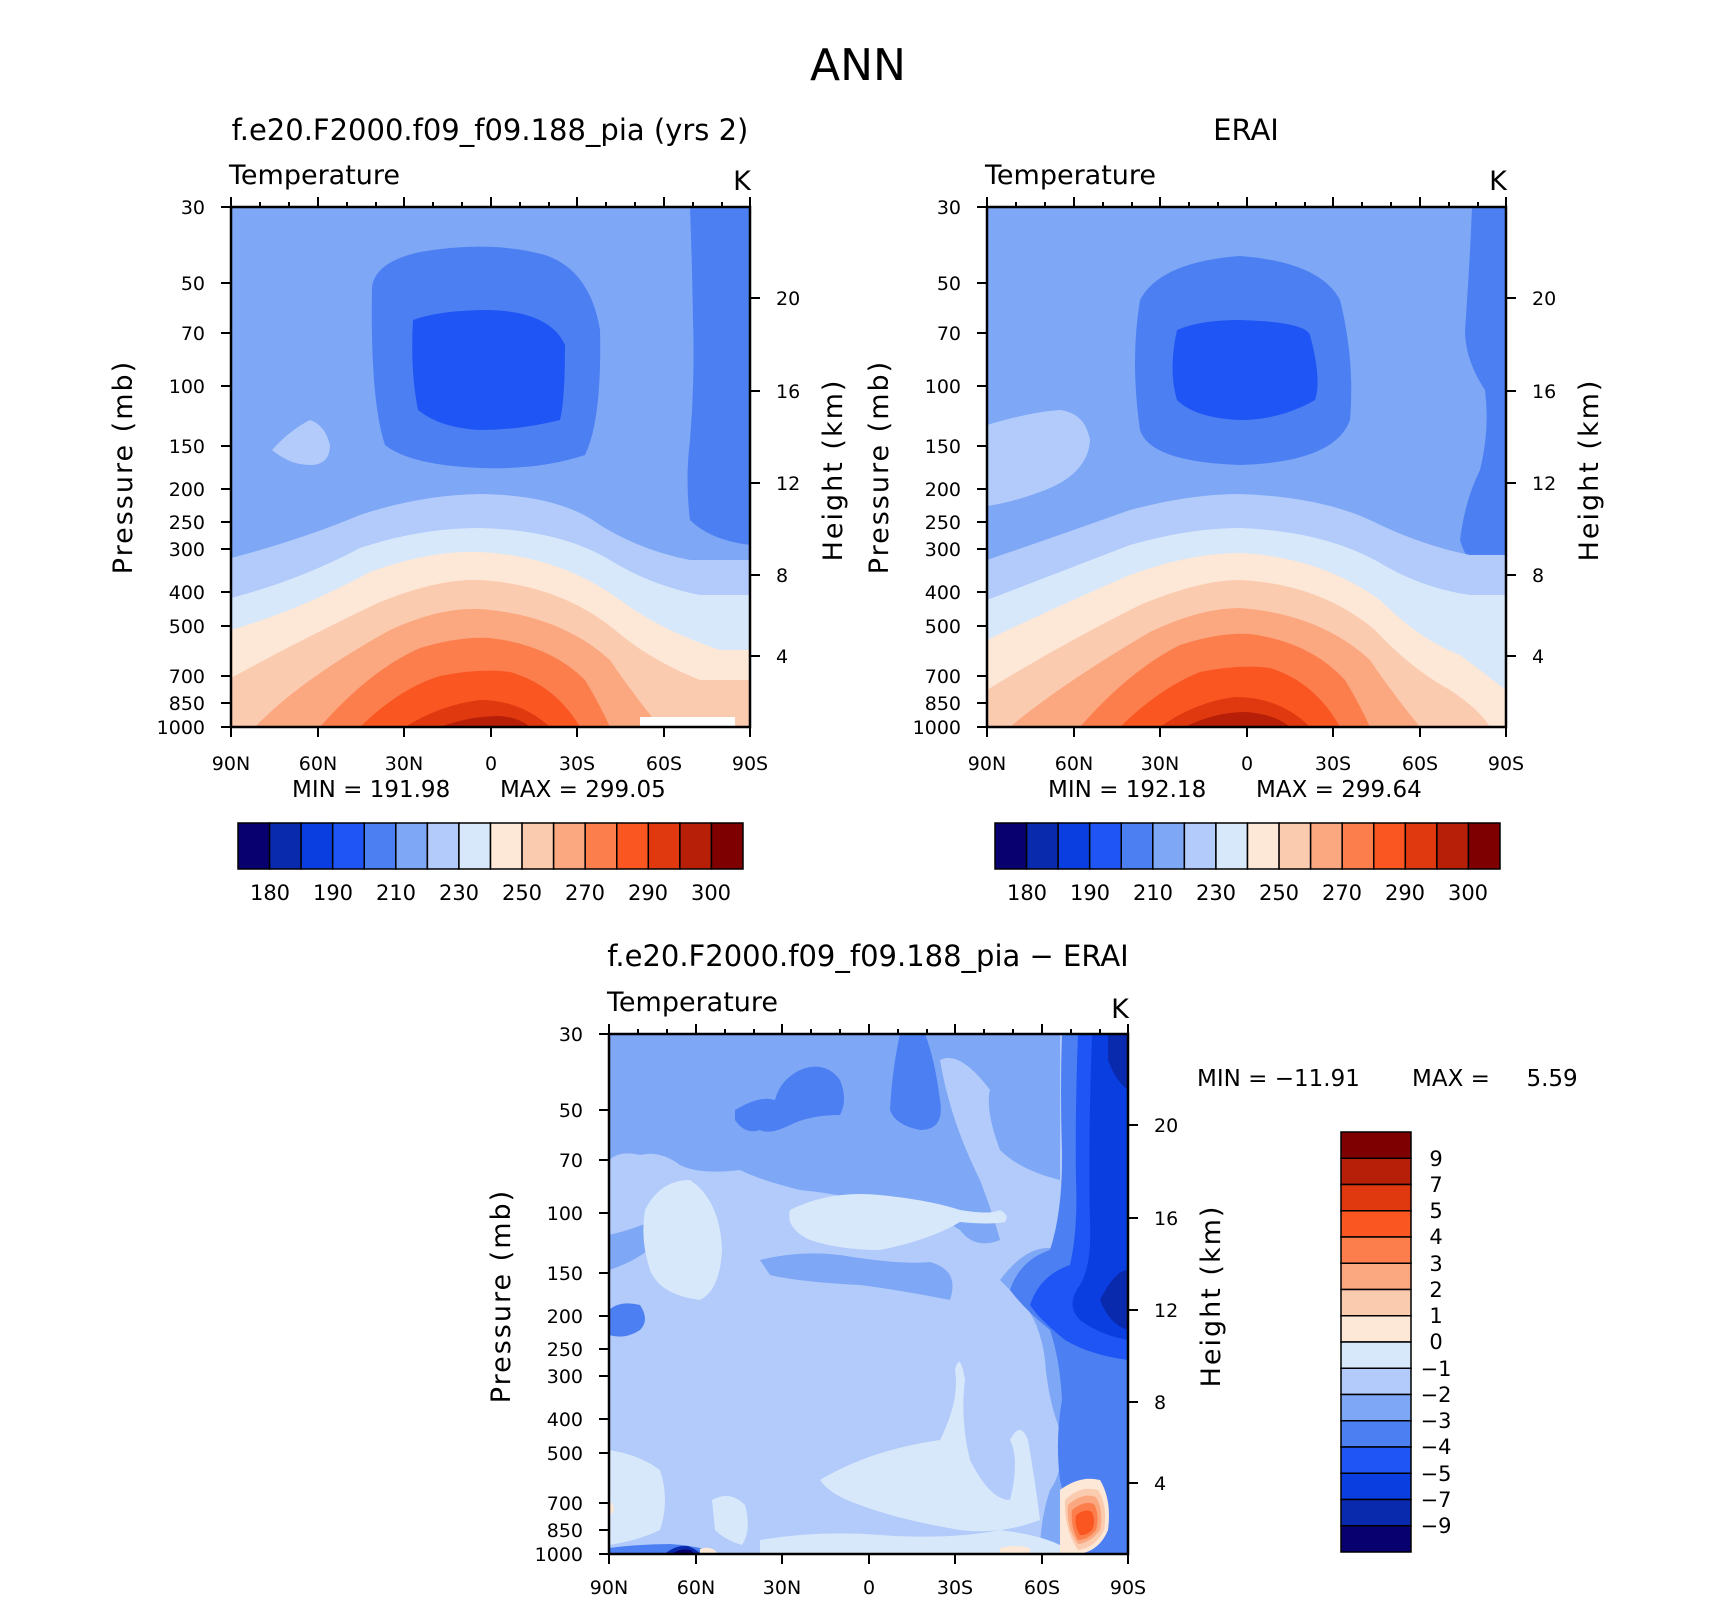 This screenshot has height=1600, width=1710. What do you see at coordinates (187, 593) in the screenshot?
I see `y-tick-label: 400` at bounding box center [187, 593].